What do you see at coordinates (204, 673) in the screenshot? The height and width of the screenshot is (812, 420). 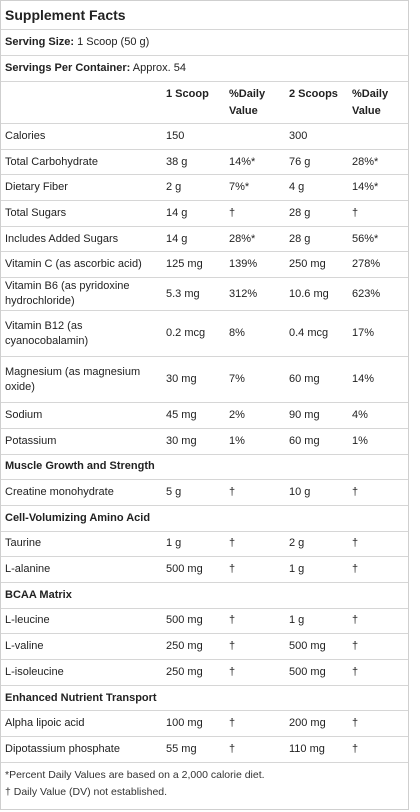 I see `table-row: L-isoleucine 250 mg † 500 mg †` at bounding box center [204, 673].